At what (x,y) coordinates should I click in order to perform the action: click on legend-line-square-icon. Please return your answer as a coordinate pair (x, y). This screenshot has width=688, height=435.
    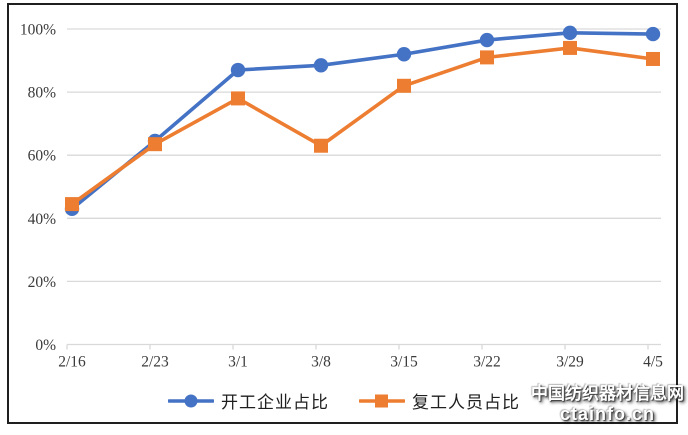
    Looking at the image, I should click on (382, 400).